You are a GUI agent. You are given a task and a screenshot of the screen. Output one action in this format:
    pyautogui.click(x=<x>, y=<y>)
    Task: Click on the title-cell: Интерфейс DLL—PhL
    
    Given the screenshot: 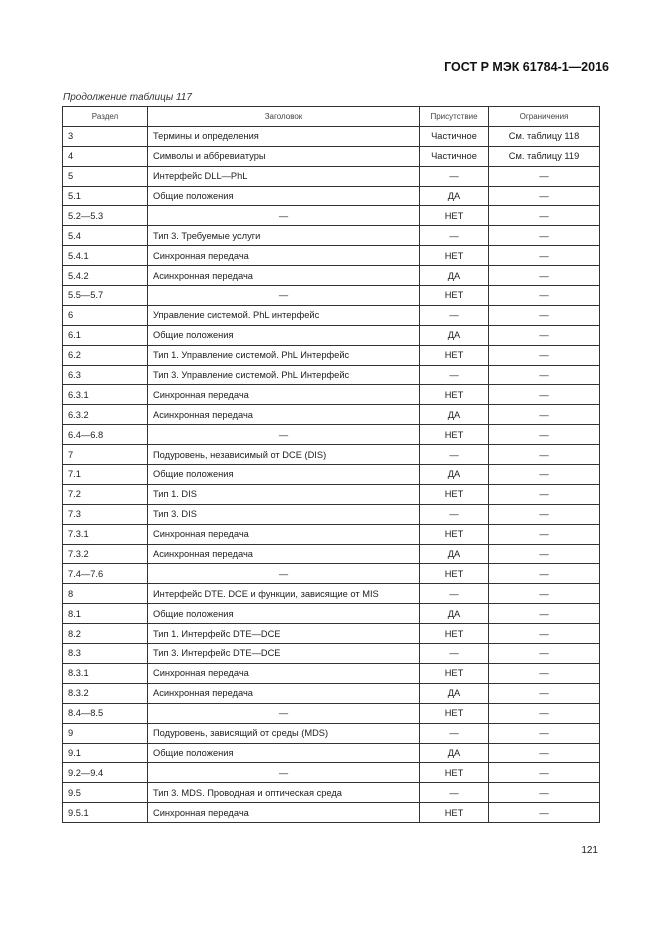 What is the action you would take?
    pyautogui.click(x=283, y=176)
    